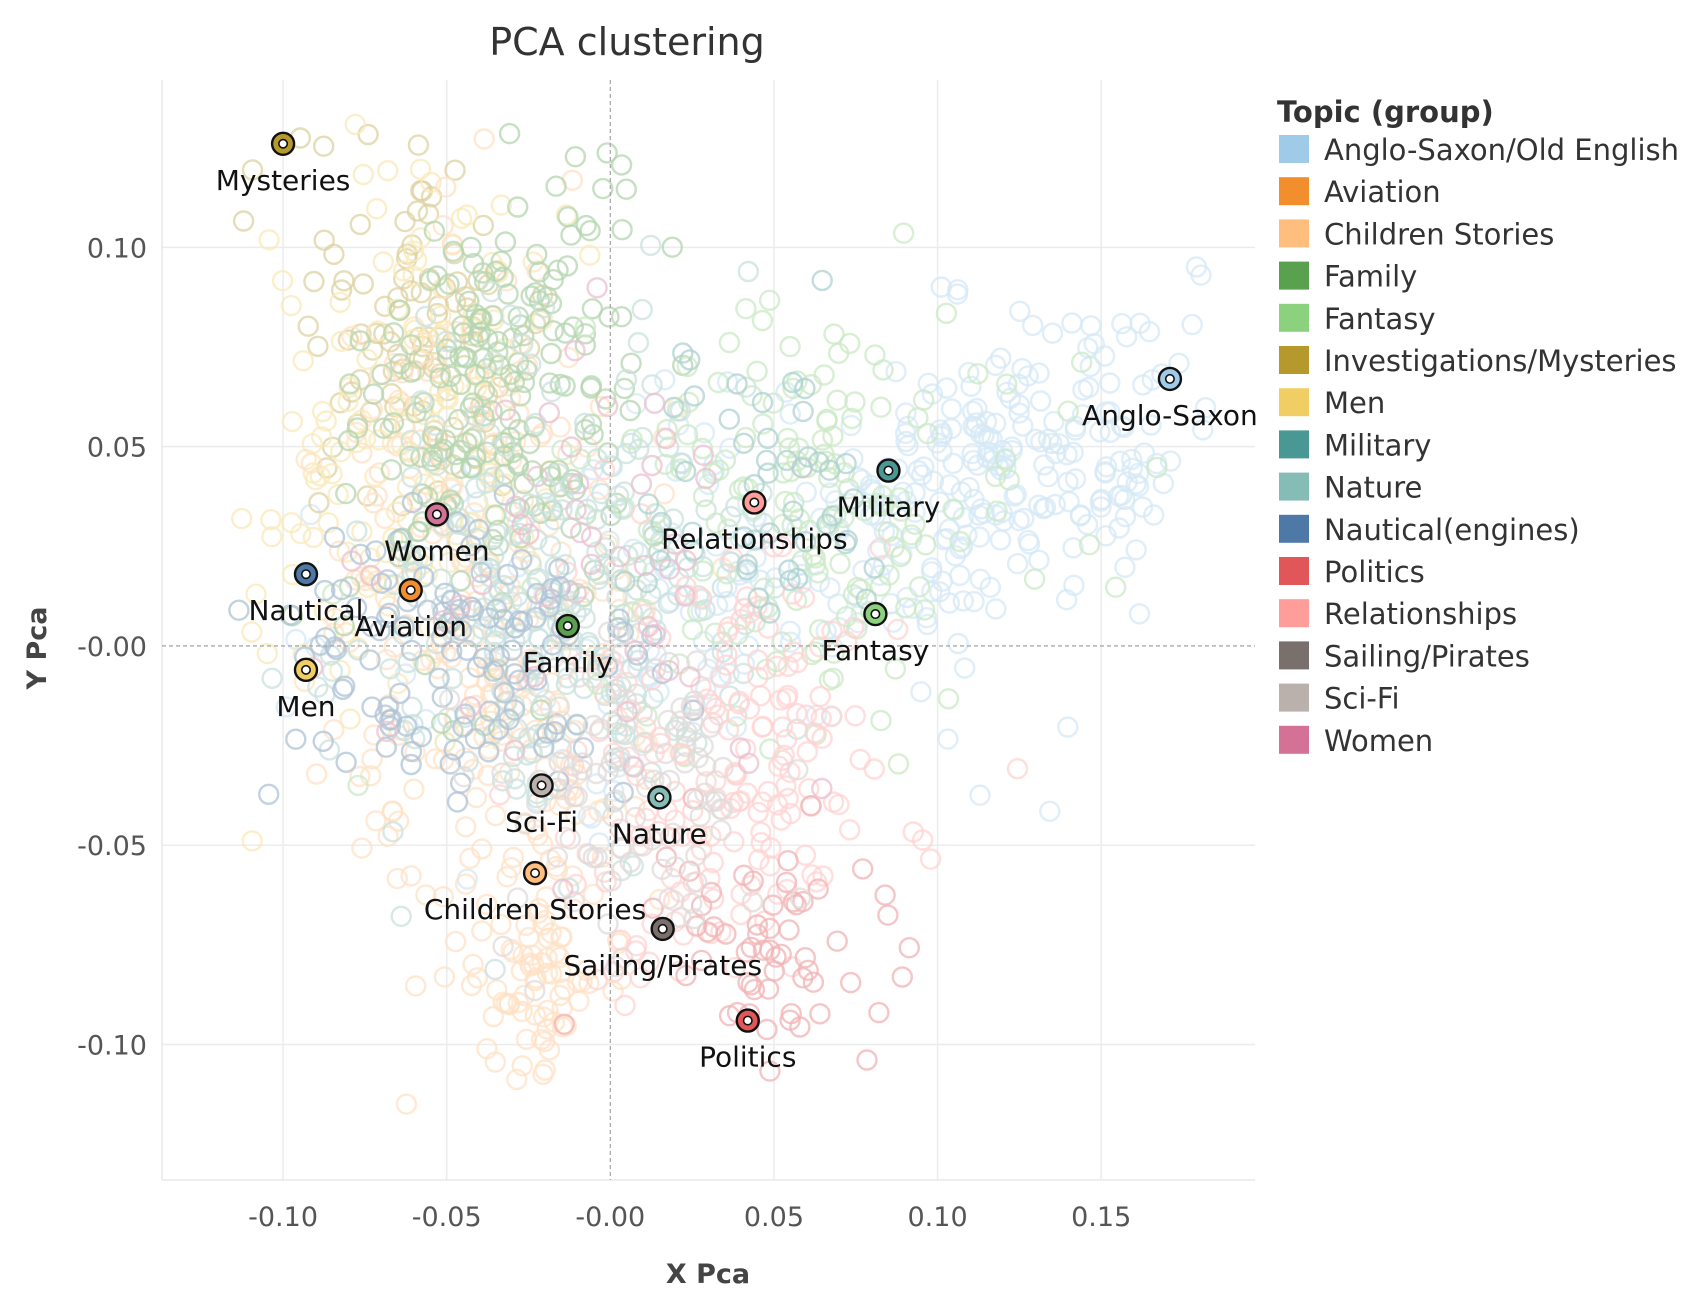 This screenshot has height=1302, width=1708. Describe the element at coordinates (754, 538) in the screenshot. I see `centroid-label: Relationships` at that location.